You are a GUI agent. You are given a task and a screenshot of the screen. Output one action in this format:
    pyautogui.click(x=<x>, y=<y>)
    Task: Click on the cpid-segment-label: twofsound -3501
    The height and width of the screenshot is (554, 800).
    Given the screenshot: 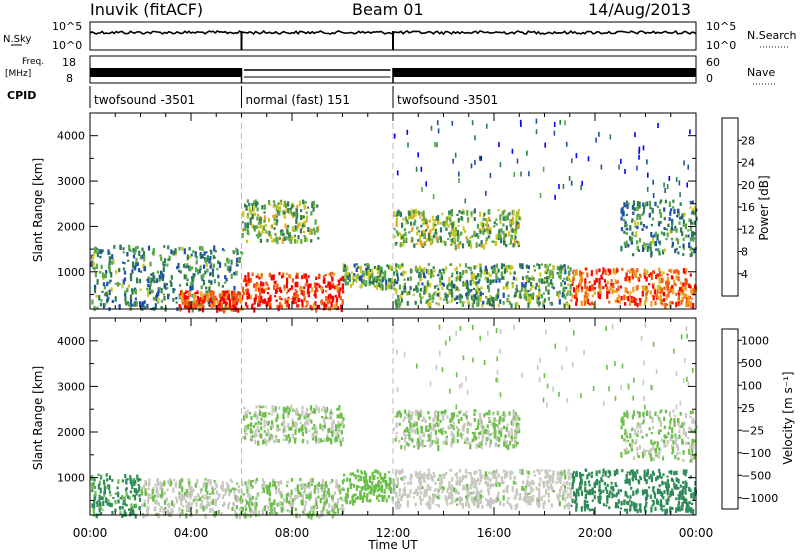 What is the action you would take?
    pyautogui.click(x=447, y=100)
    